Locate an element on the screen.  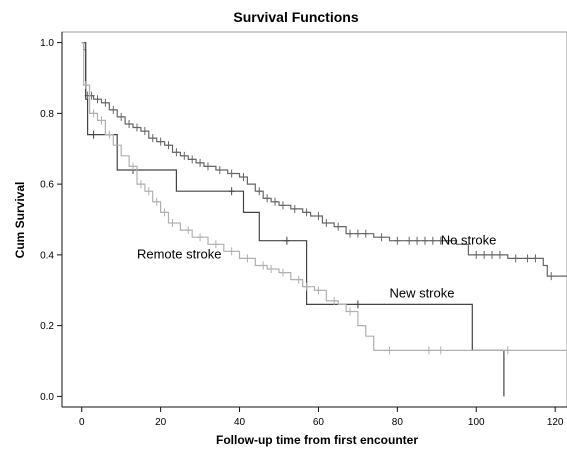
x-tick-label: 100 is located at coordinates (476, 422).